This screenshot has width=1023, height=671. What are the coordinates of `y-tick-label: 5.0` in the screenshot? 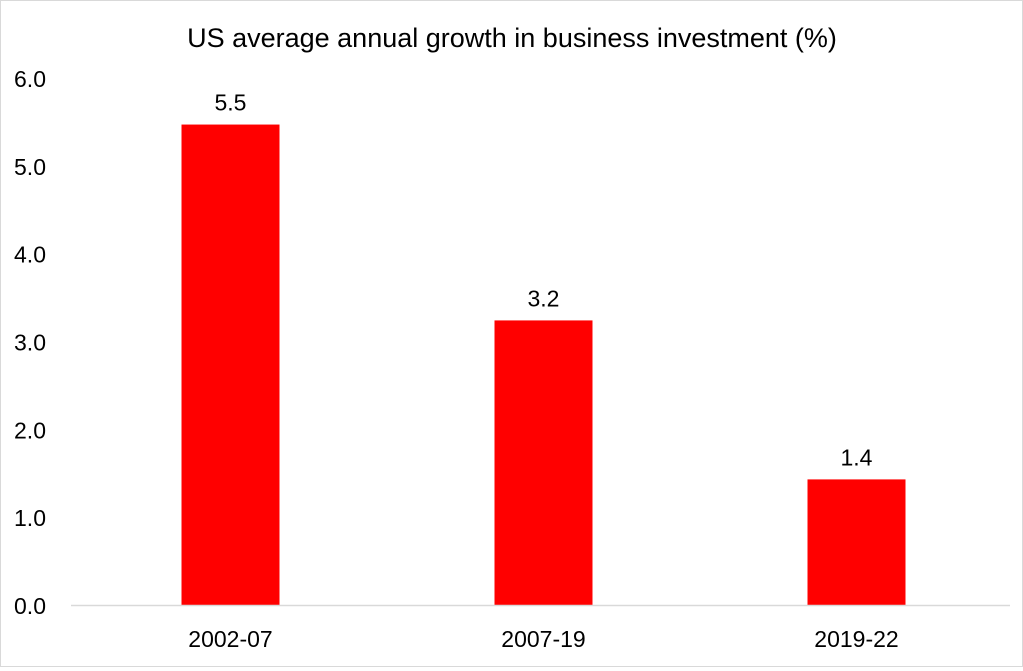 It's located at (30, 167).